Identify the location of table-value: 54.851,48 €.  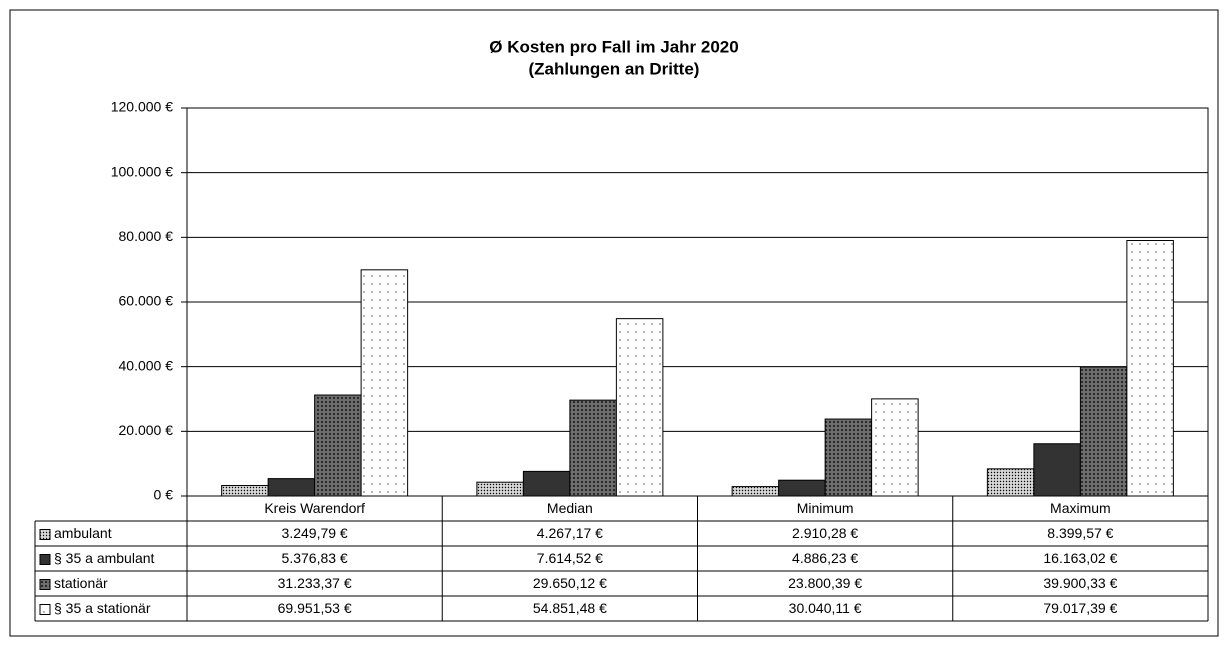
(570, 608).